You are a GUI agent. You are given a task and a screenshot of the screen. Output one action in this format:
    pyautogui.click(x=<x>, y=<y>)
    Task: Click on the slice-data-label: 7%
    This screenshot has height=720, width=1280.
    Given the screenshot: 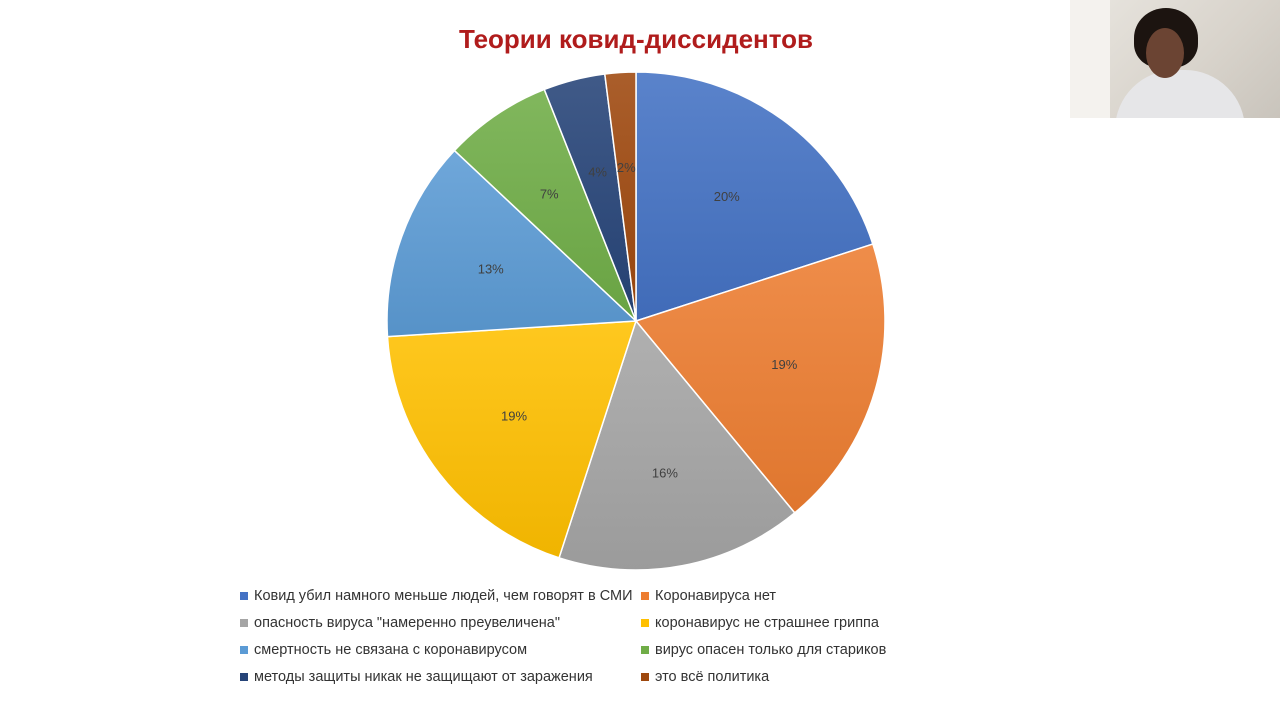 What is the action you would take?
    pyautogui.click(x=549, y=193)
    